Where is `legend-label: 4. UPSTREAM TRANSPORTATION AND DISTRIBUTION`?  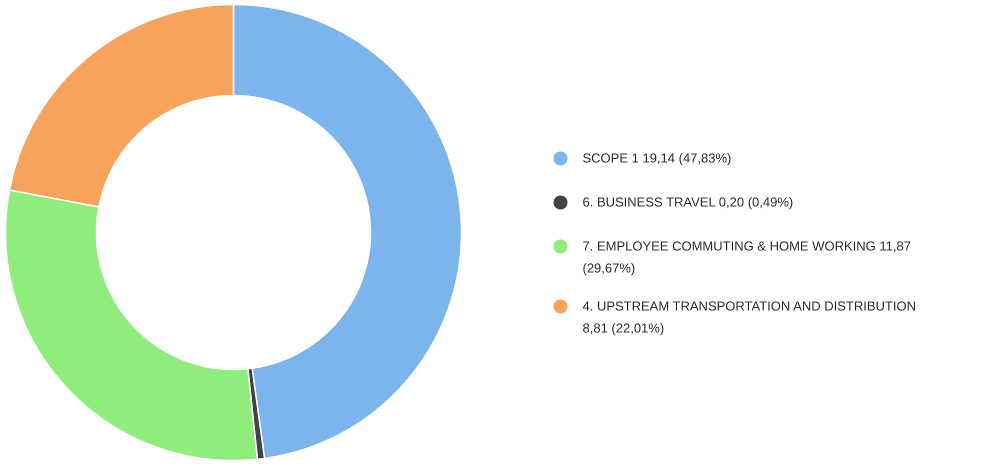
legend-label: 4. UPSTREAM TRANSPORTATION AND DISTRIBUTION is located at coordinates (749, 306).